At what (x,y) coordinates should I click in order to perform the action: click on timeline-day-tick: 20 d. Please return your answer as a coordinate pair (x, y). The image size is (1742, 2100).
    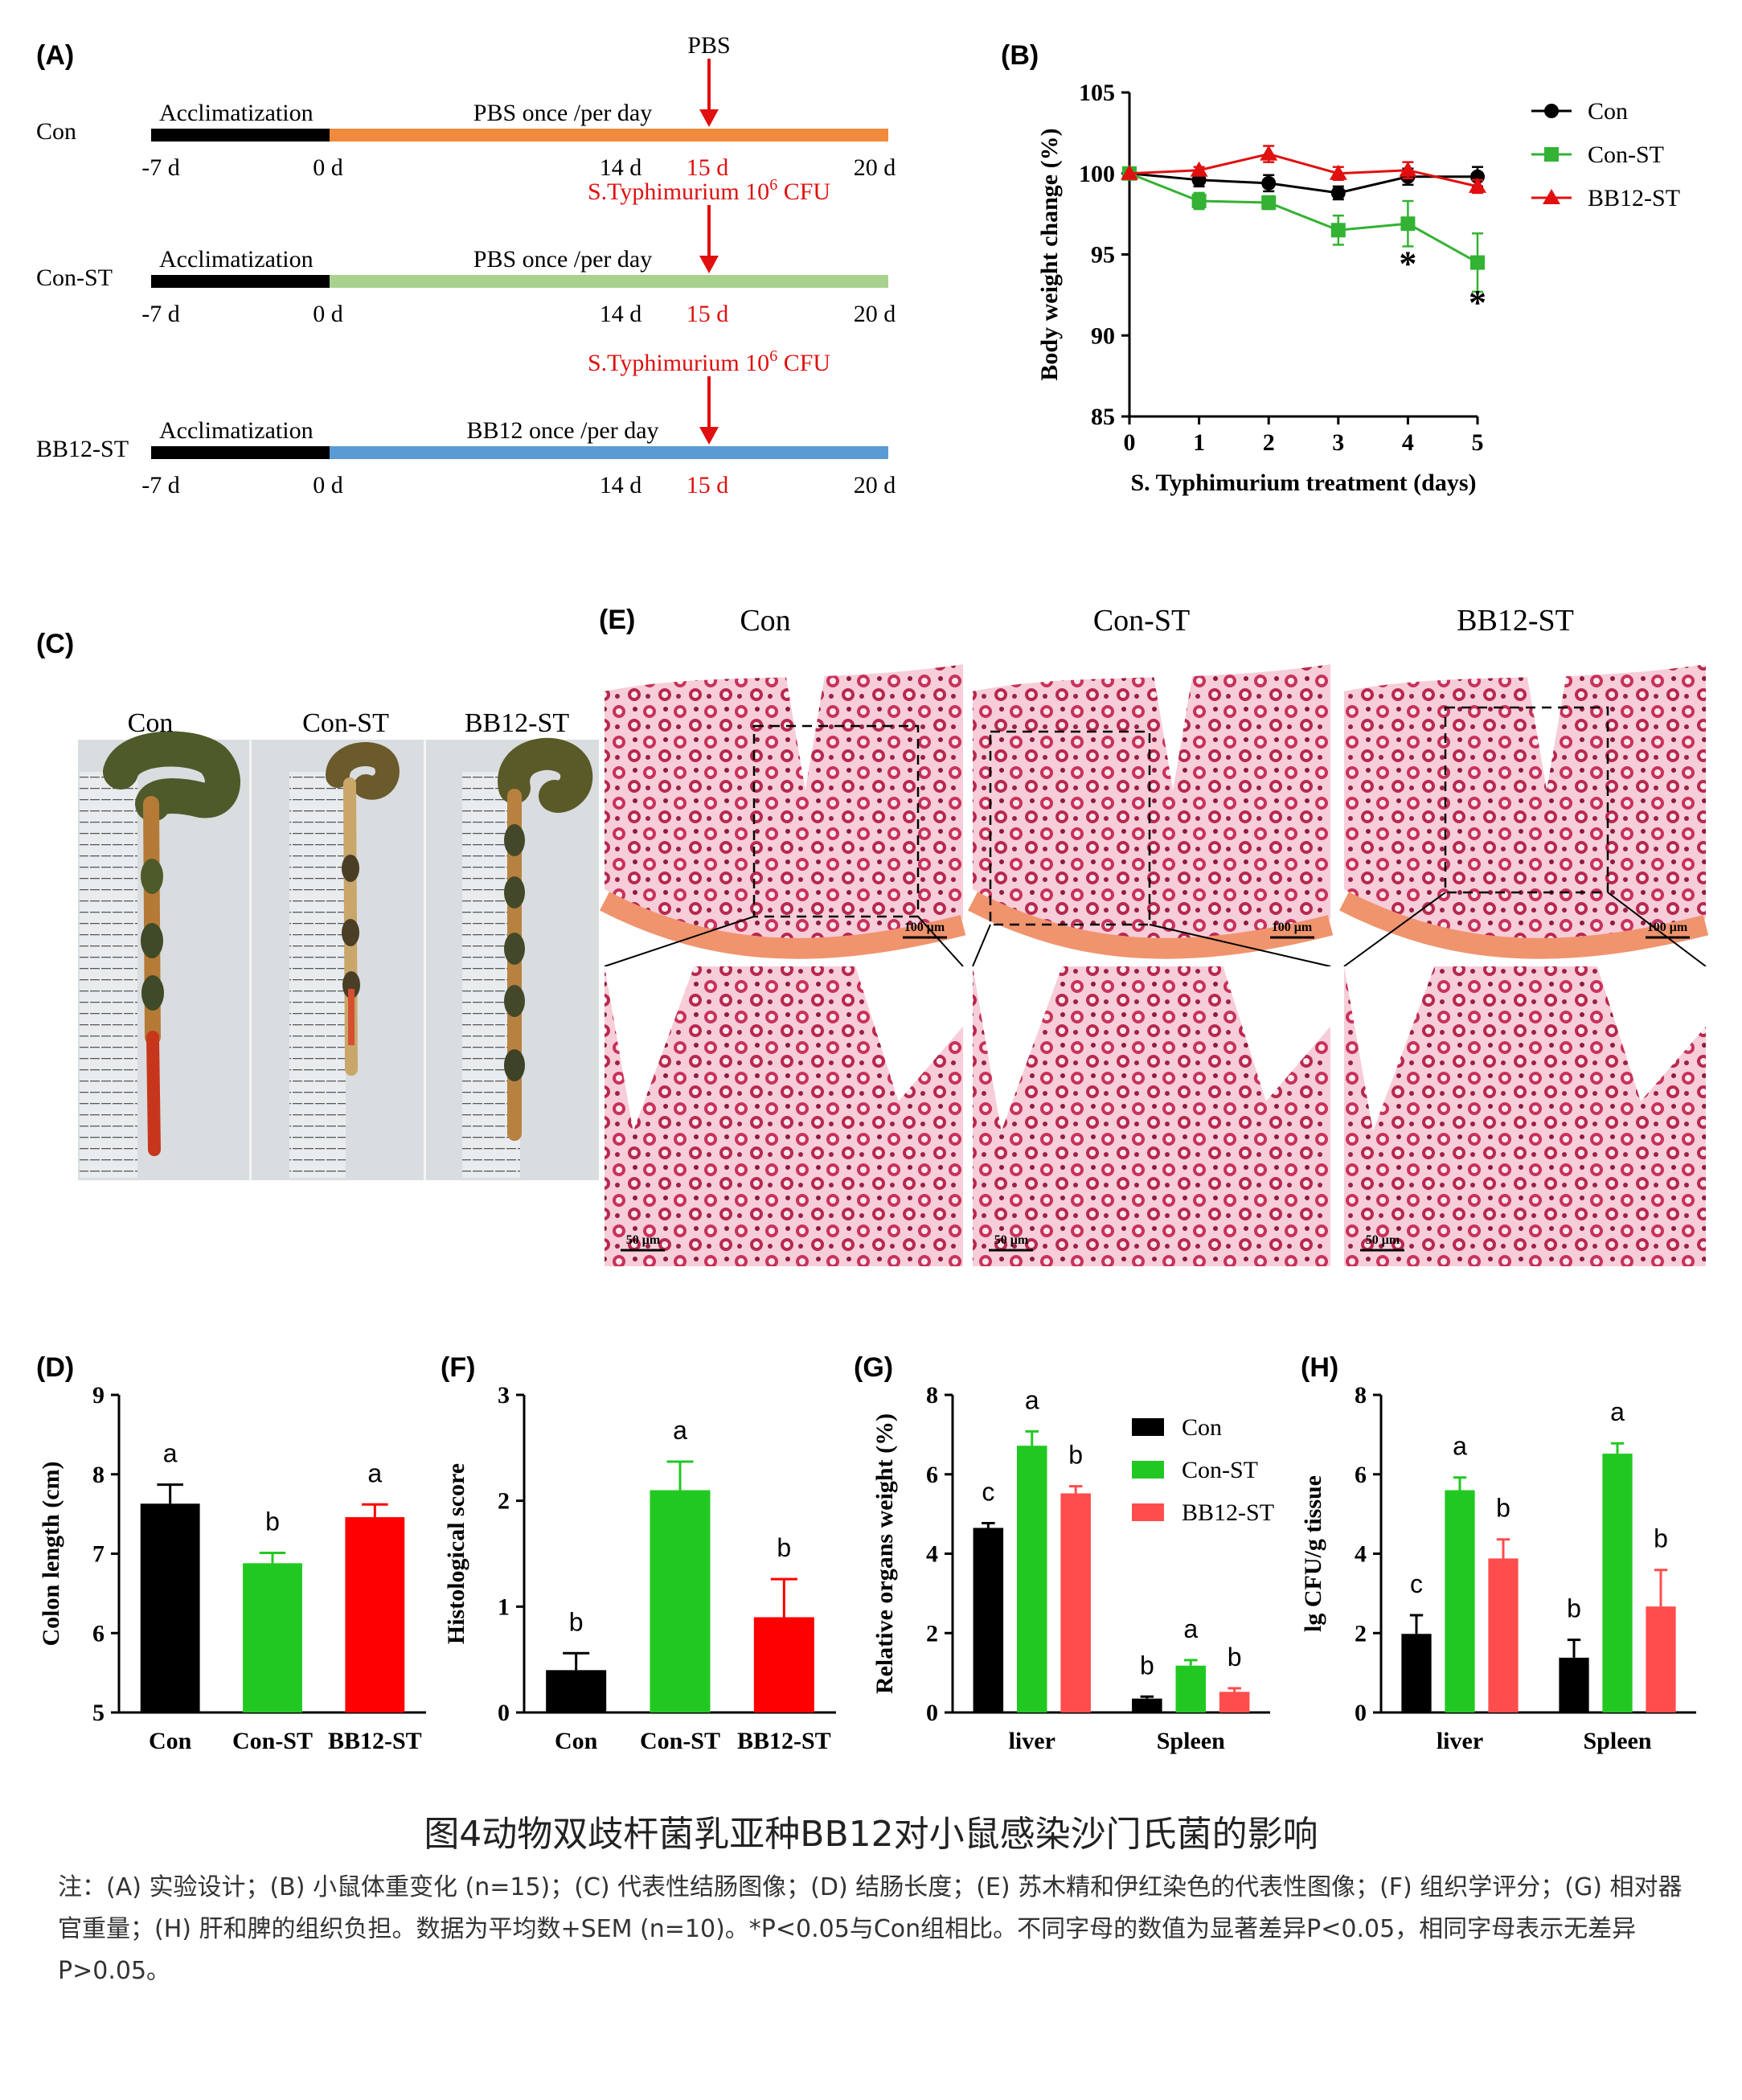
    Looking at the image, I should click on (875, 314).